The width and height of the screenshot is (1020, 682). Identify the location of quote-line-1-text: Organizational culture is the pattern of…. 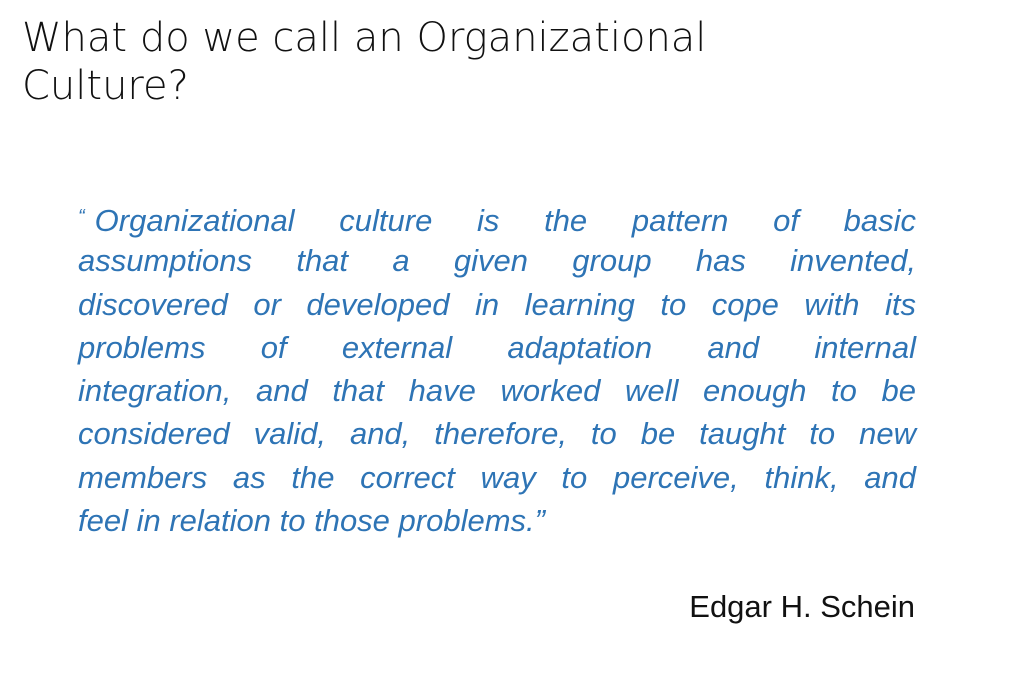
(505, 220).